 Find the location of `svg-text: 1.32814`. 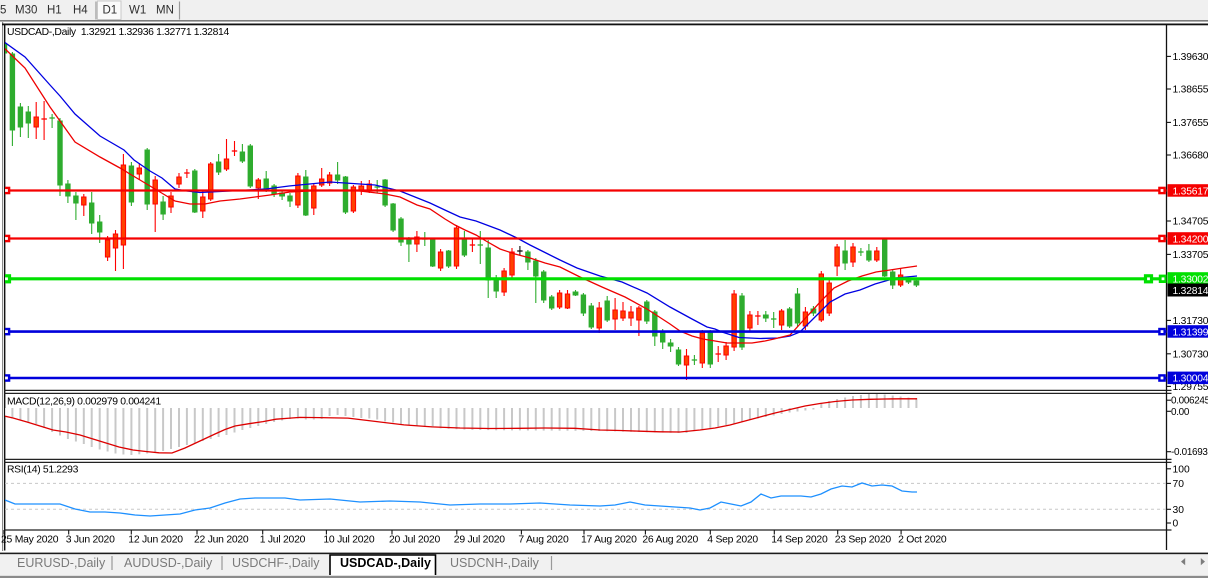

svg-text: 1.32814 is located at coordinates (1190, 291).